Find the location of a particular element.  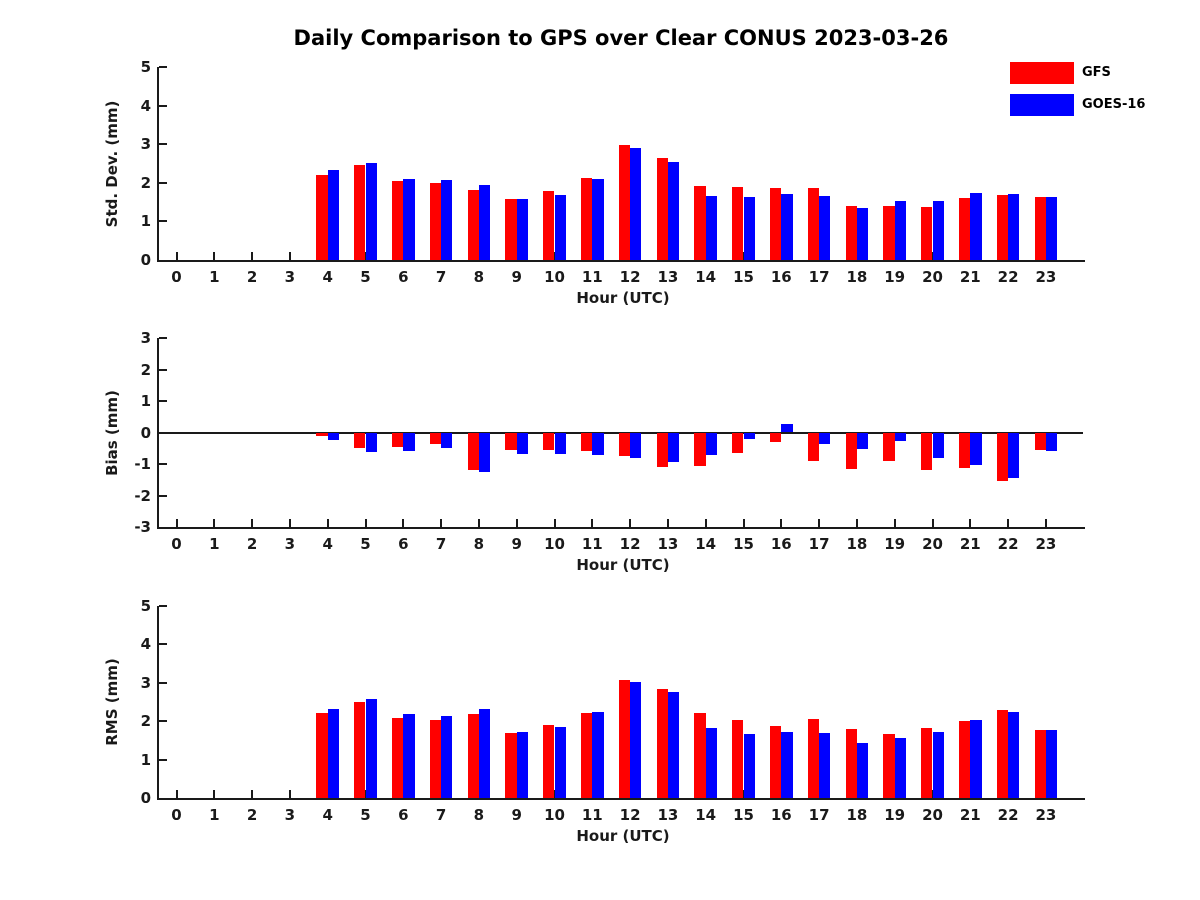

bias-xtick-label: 22 is located at coordinates (1008, 544).